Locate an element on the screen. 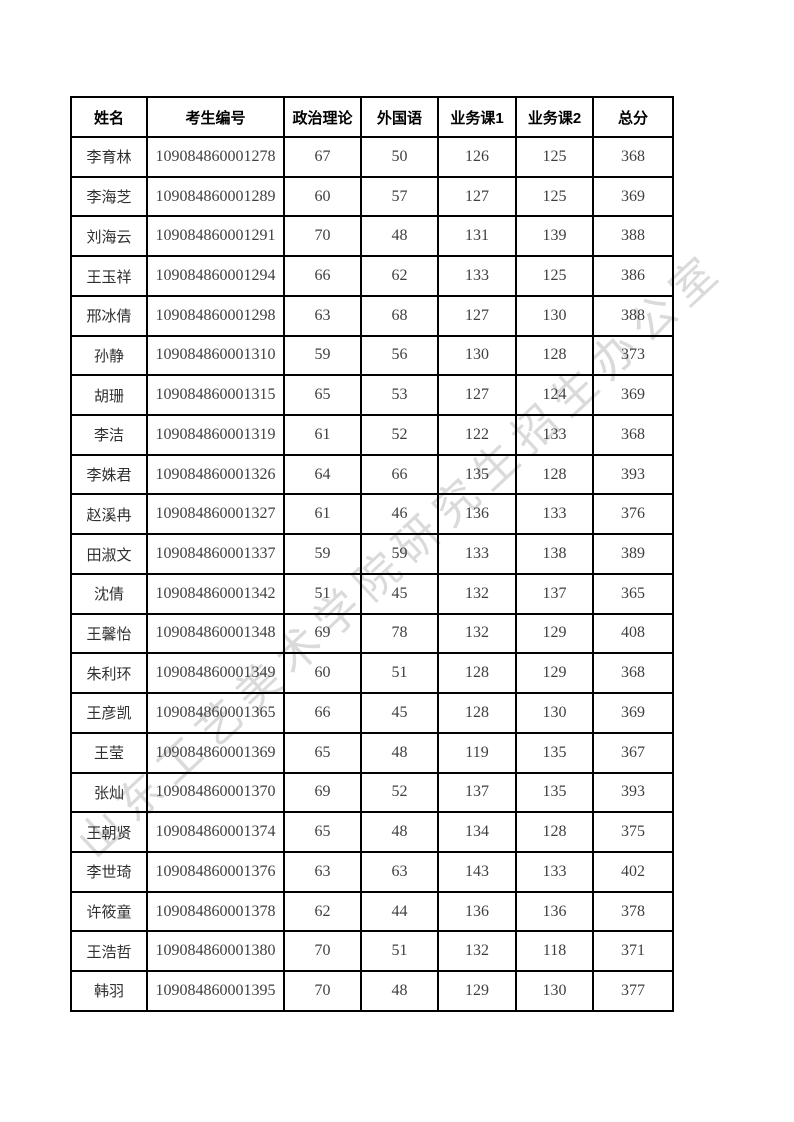  cell-total: 378 is located at coordinates (633, 911).